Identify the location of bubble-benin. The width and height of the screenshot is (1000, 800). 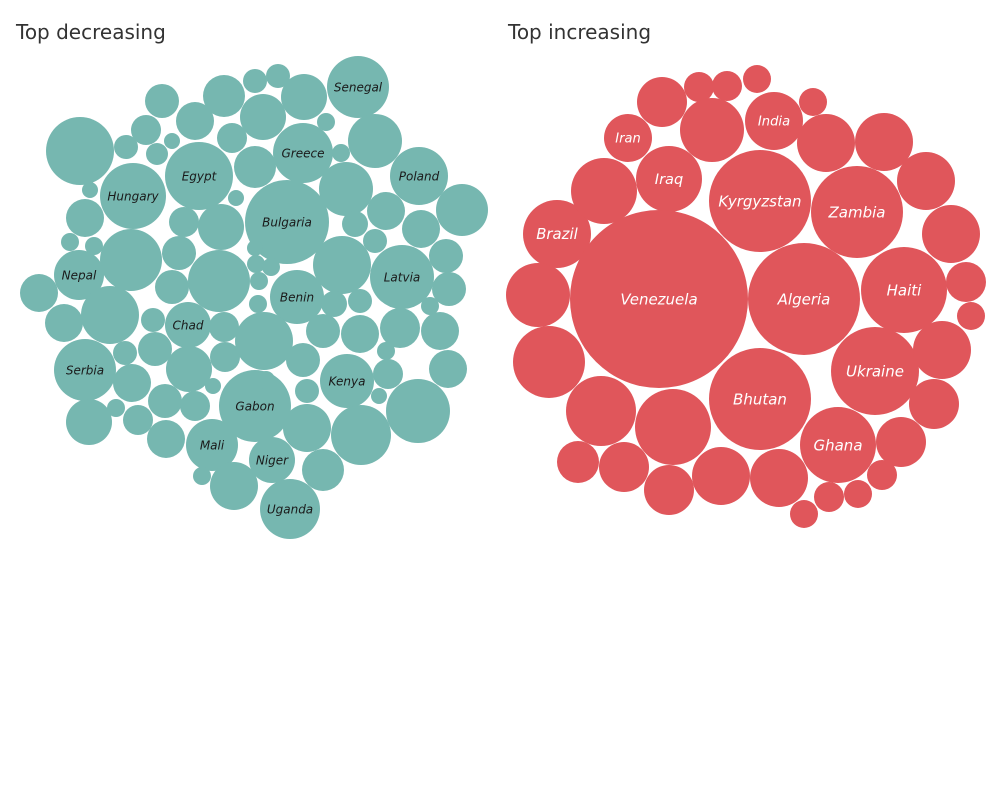
(297, 297).